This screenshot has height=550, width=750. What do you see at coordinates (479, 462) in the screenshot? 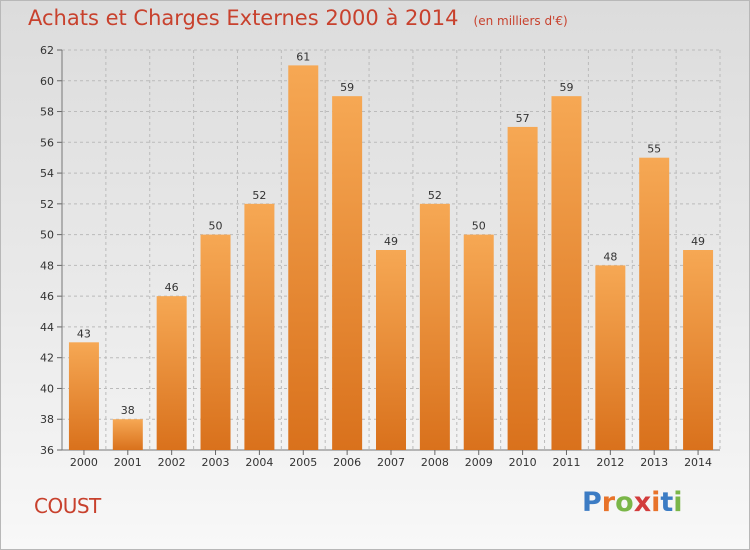
I see `x-tick-label: 2009` at bounding box center [479, 462].